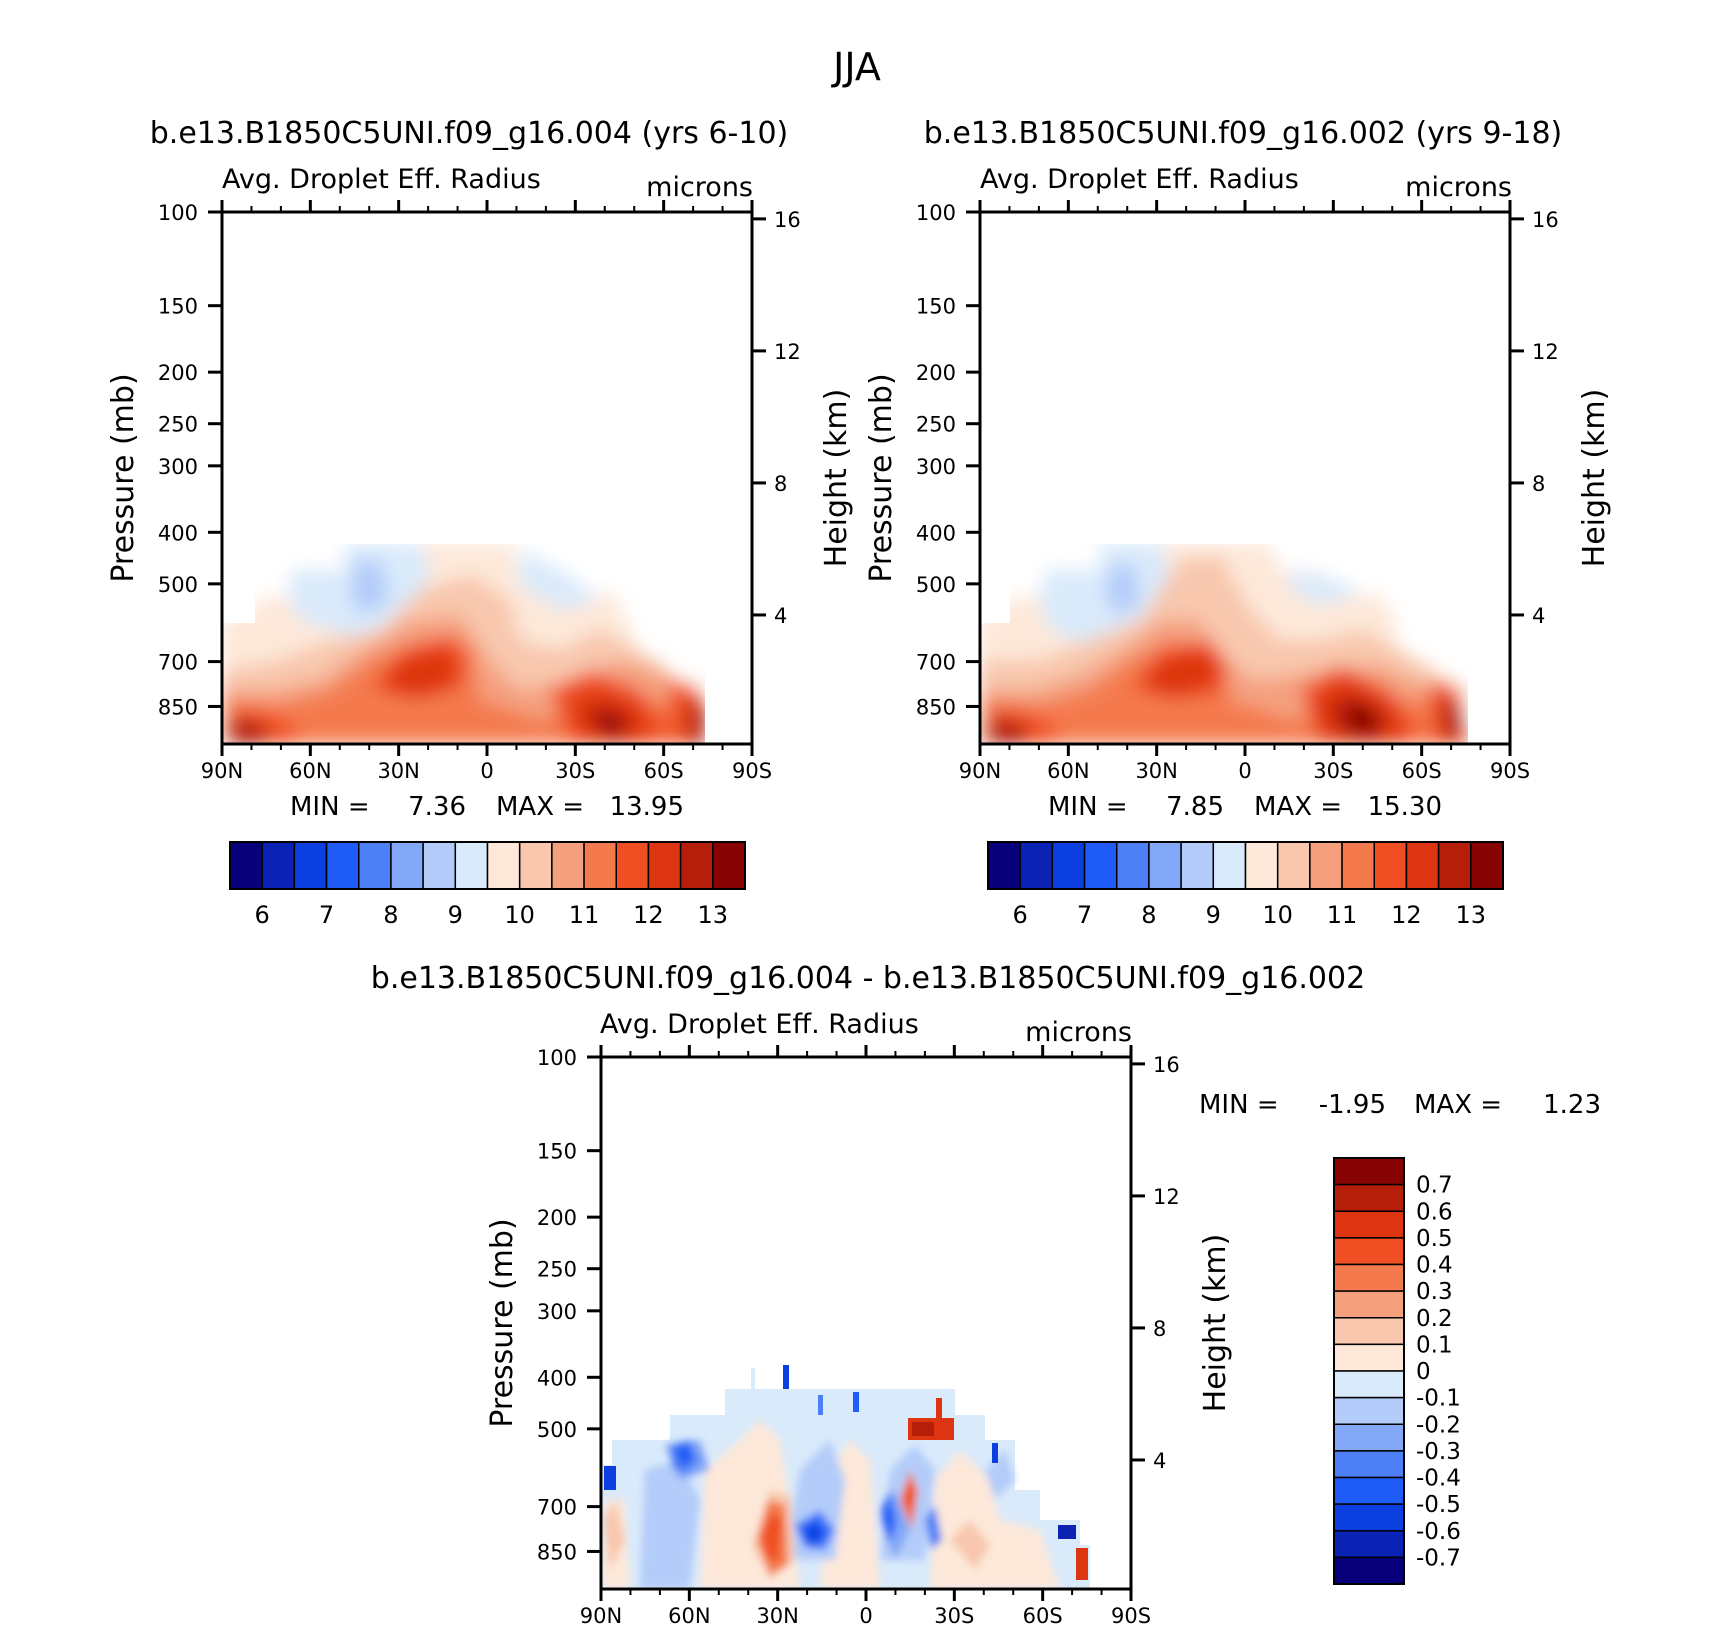  What do you see at coordinates (1088, 807) in the screenshot?
I see `panel-right-min-label: MIN =` at bounding box center [1088, 807].